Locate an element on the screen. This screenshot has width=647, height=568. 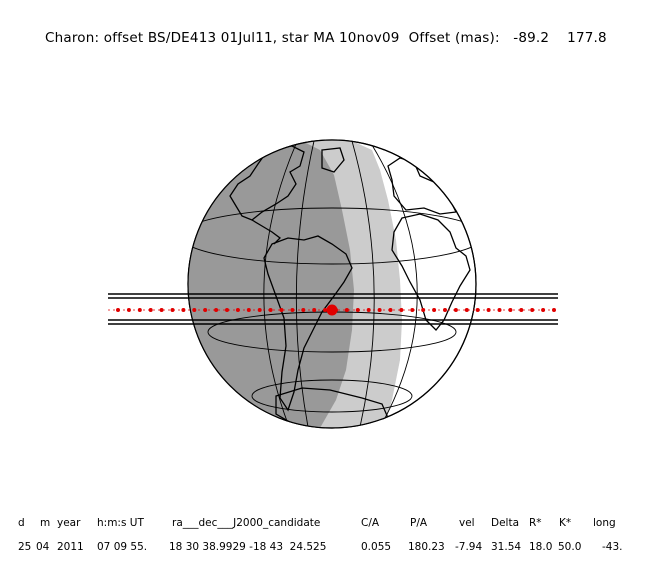
table-header-ca: C/A is located at coordinates (370, 523).